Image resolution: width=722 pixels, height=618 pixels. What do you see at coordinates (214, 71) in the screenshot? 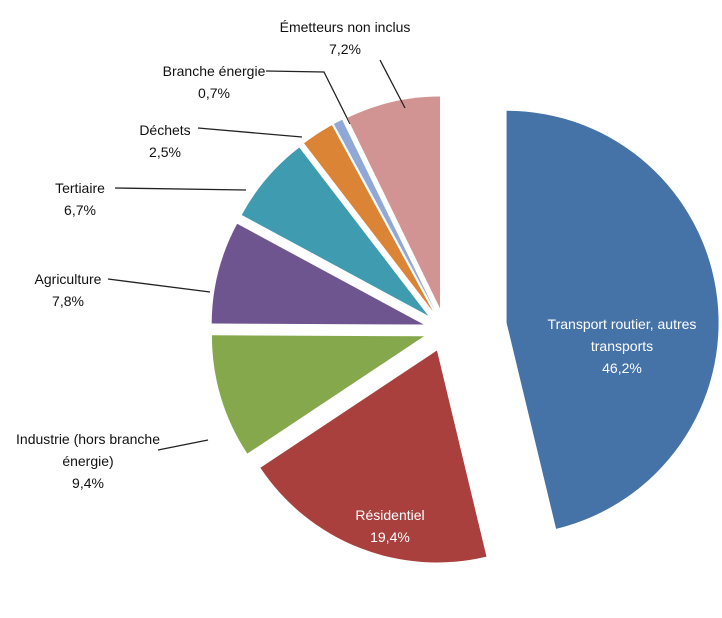
I see `category-label: Branche énergie` at bounding box center [214, 71].